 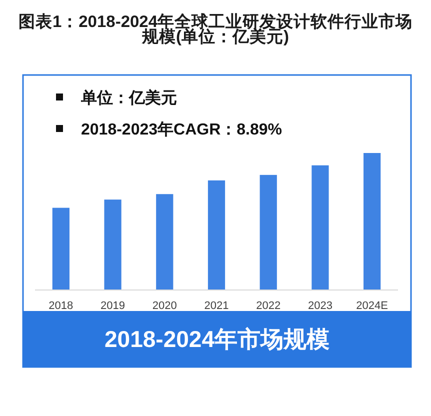 I want to click on text: 2018-2024年市场规模, so click(x=217, y=339).